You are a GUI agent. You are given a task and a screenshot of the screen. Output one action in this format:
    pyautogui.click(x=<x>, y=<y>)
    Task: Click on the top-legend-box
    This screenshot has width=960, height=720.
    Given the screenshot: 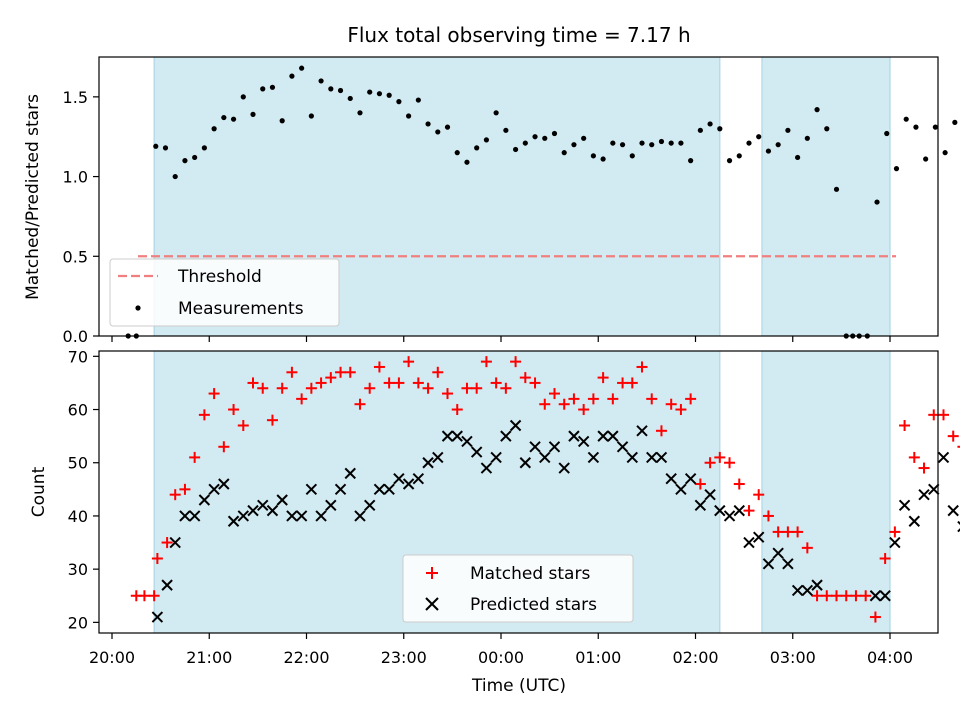 What is the action you would take?
    pyautogui.click(x=224, y=292)
    